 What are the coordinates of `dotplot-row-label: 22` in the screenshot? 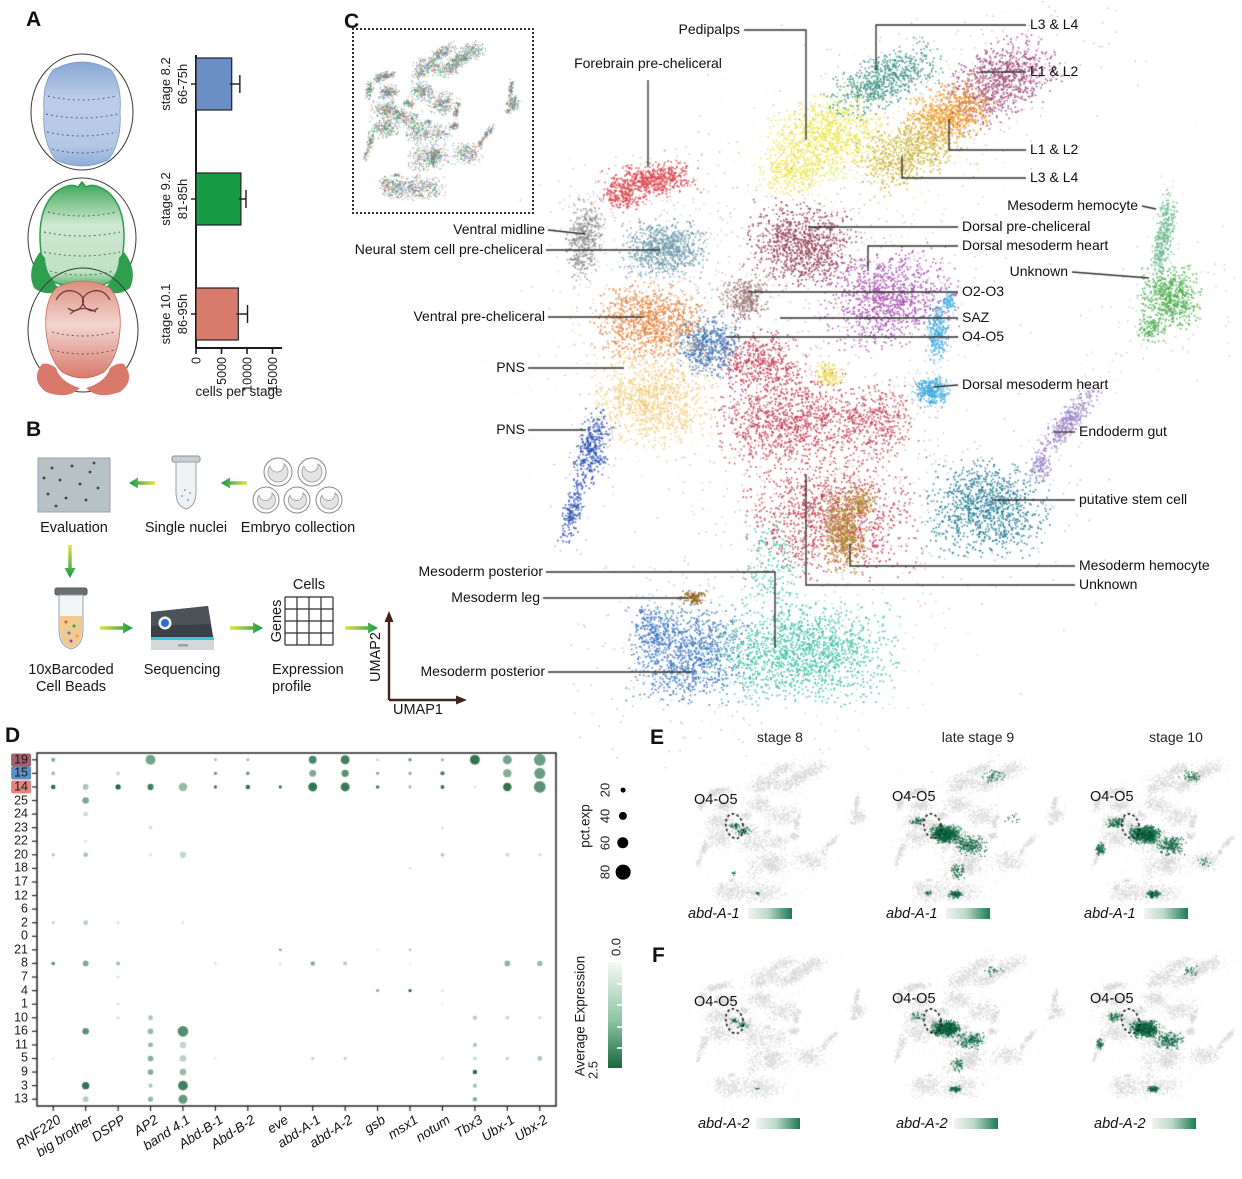 It's located at (21, 840).